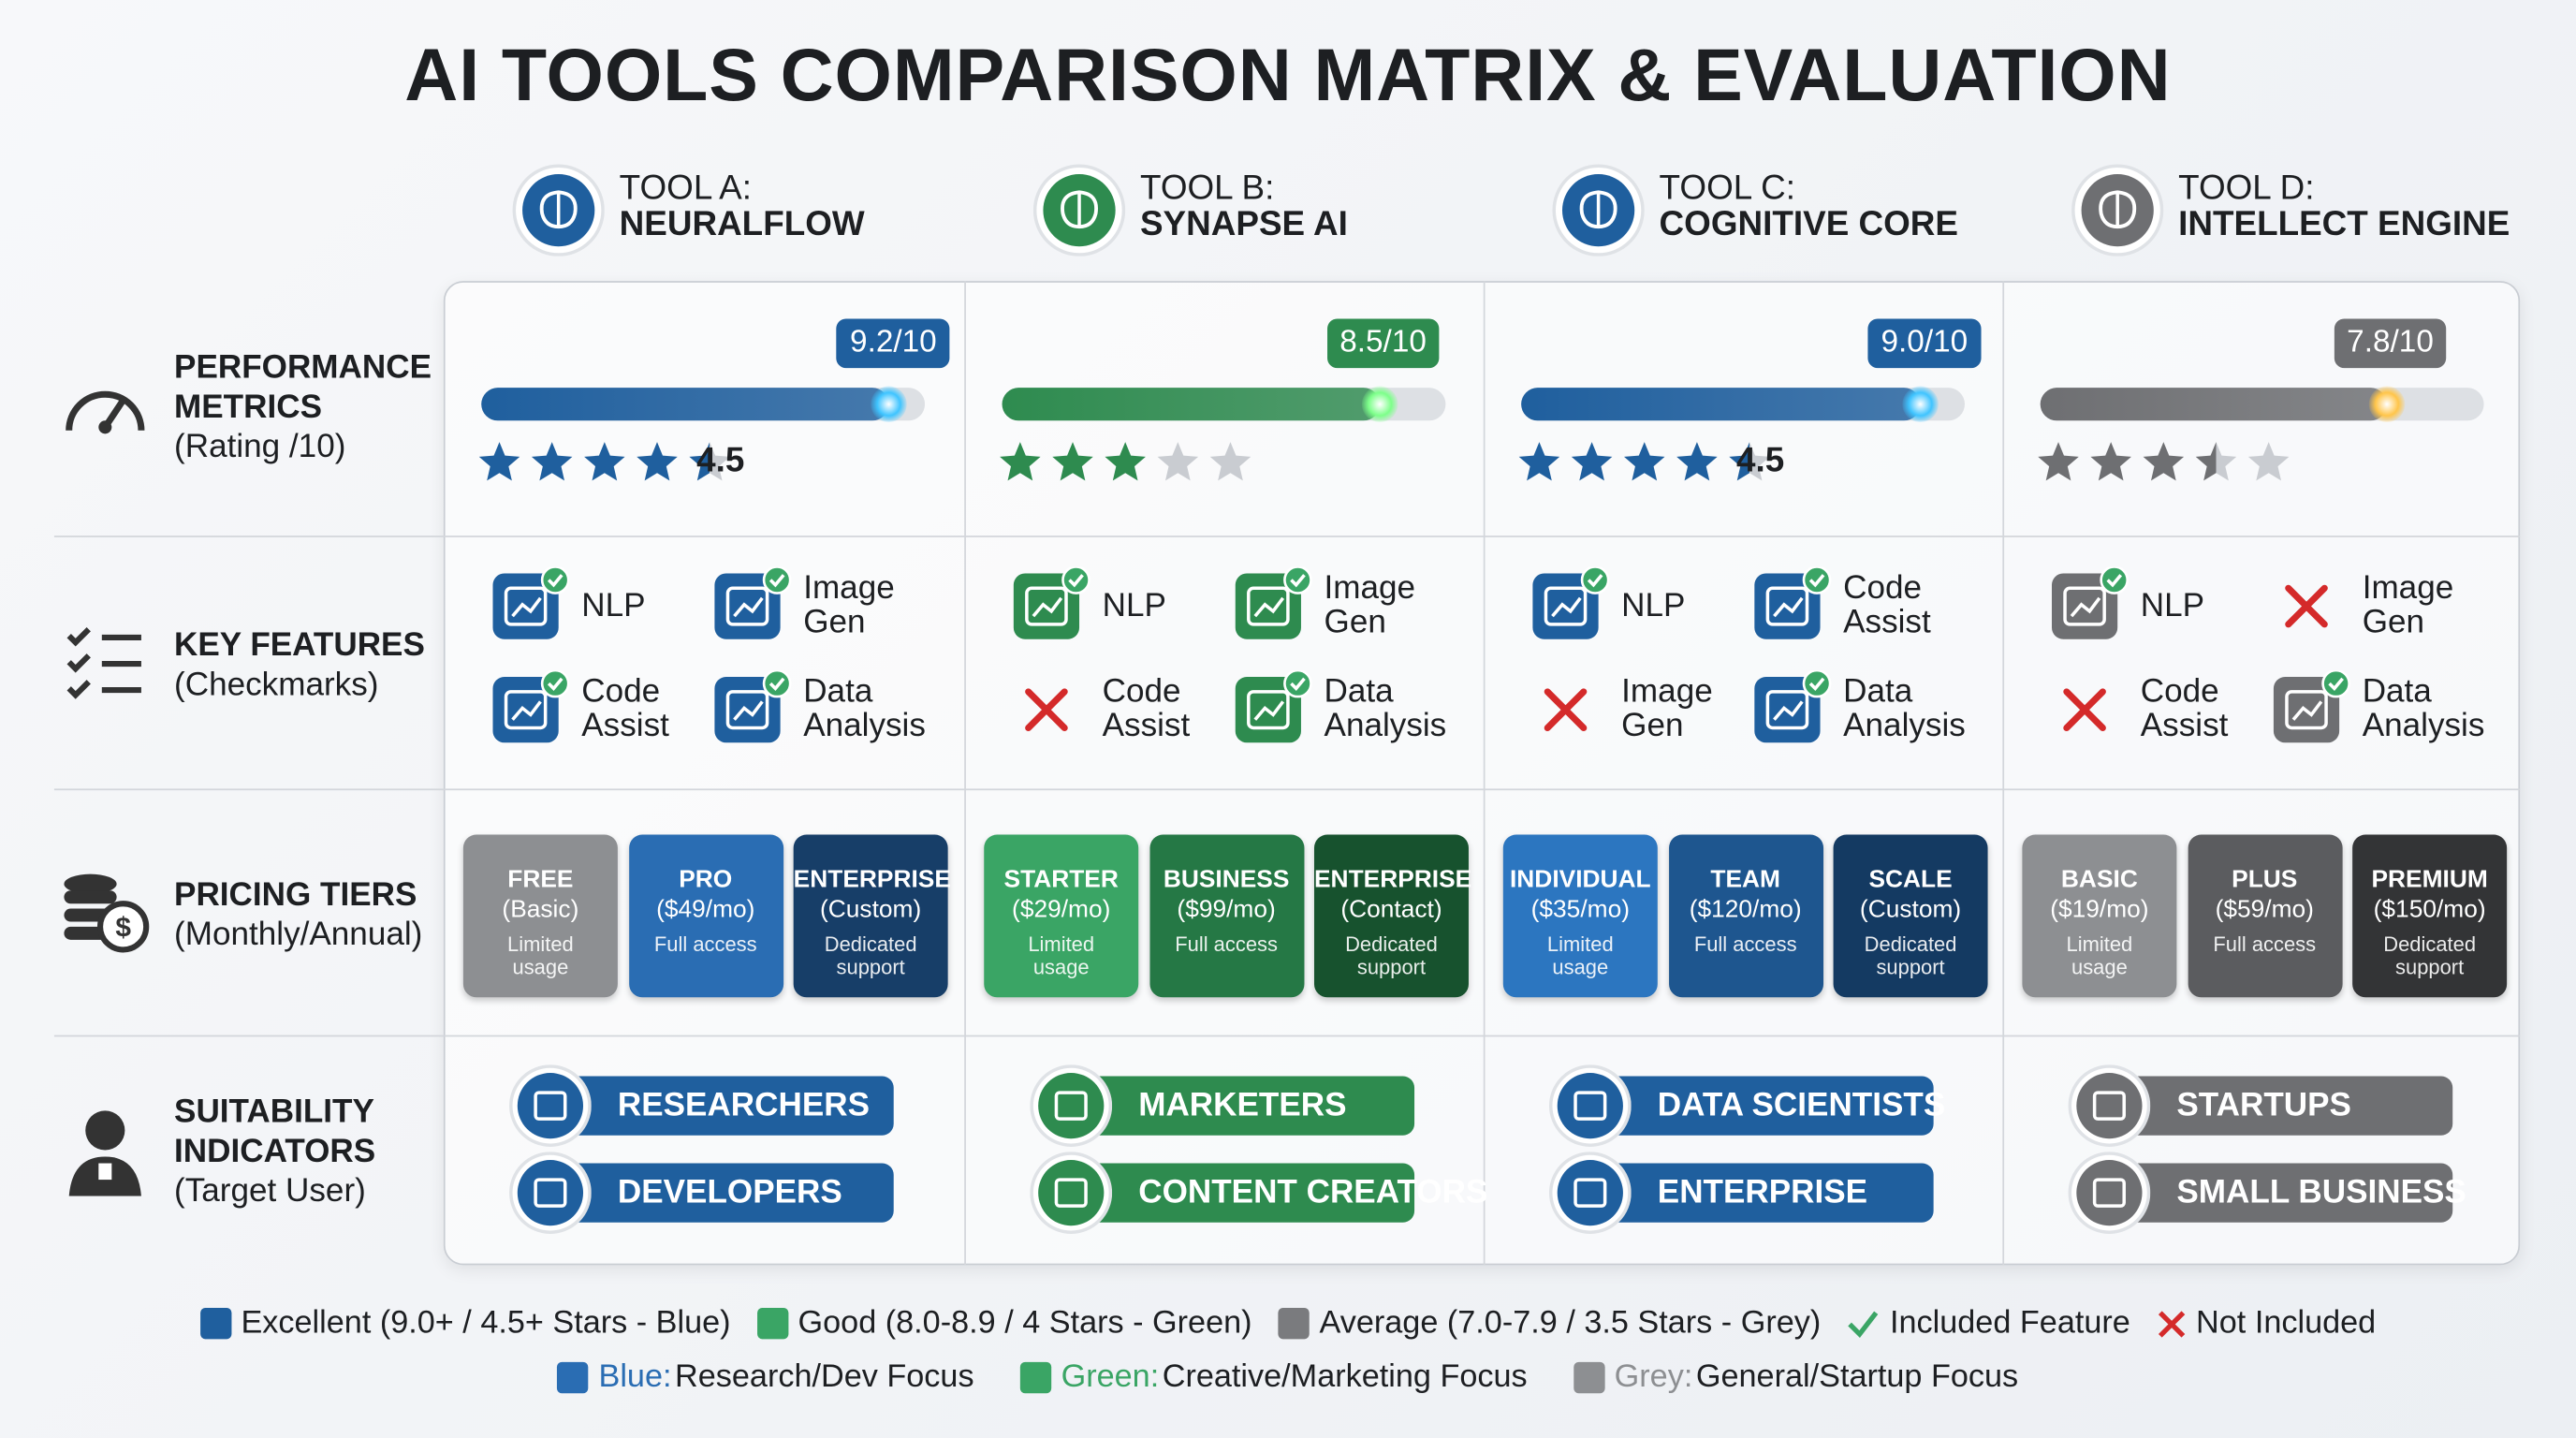  I want to click on tier-price: ($35/mo), so click(1580, 909).